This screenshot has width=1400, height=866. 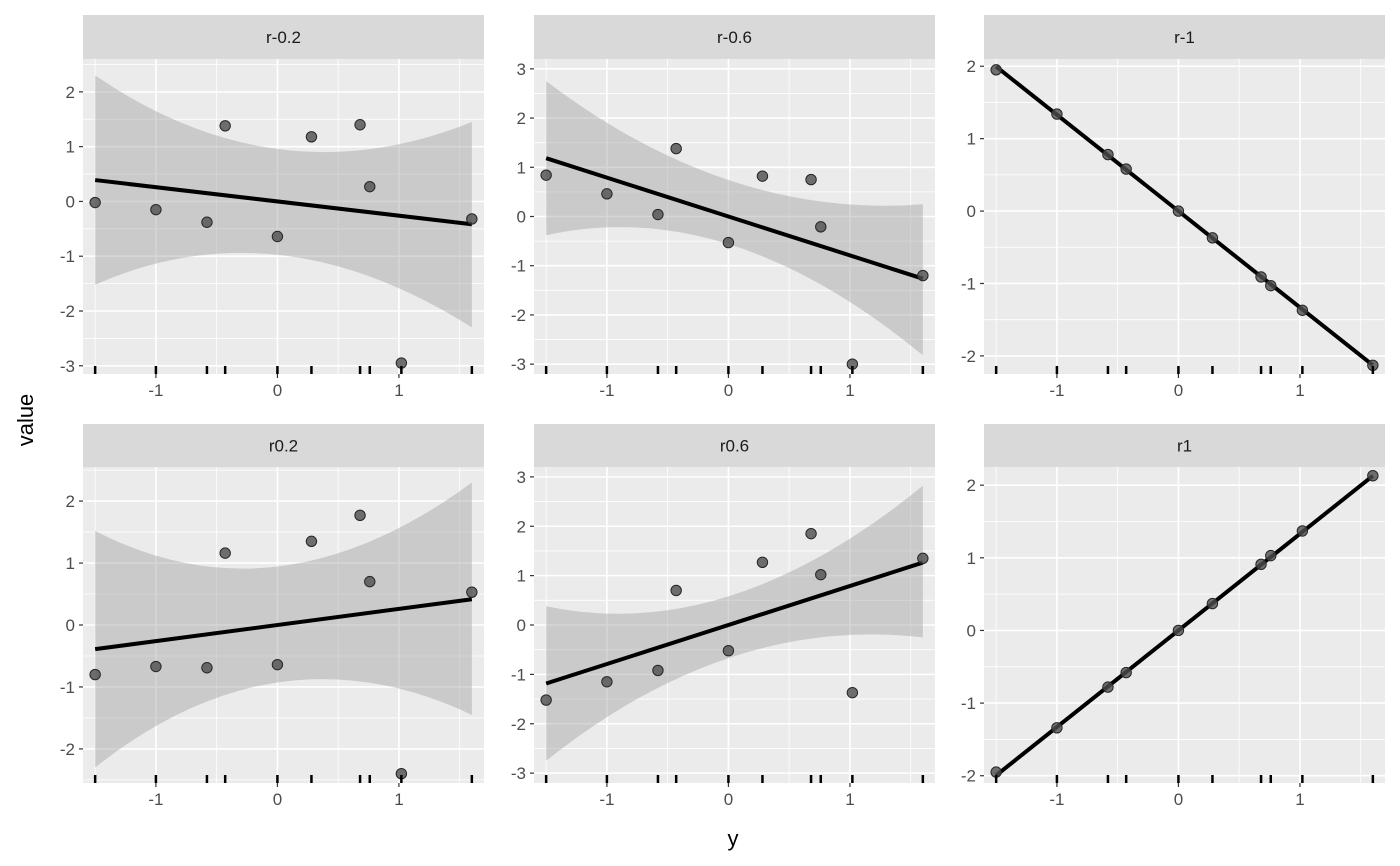 I want to click on y-tick-label: 3, so click(x=521, y=477).